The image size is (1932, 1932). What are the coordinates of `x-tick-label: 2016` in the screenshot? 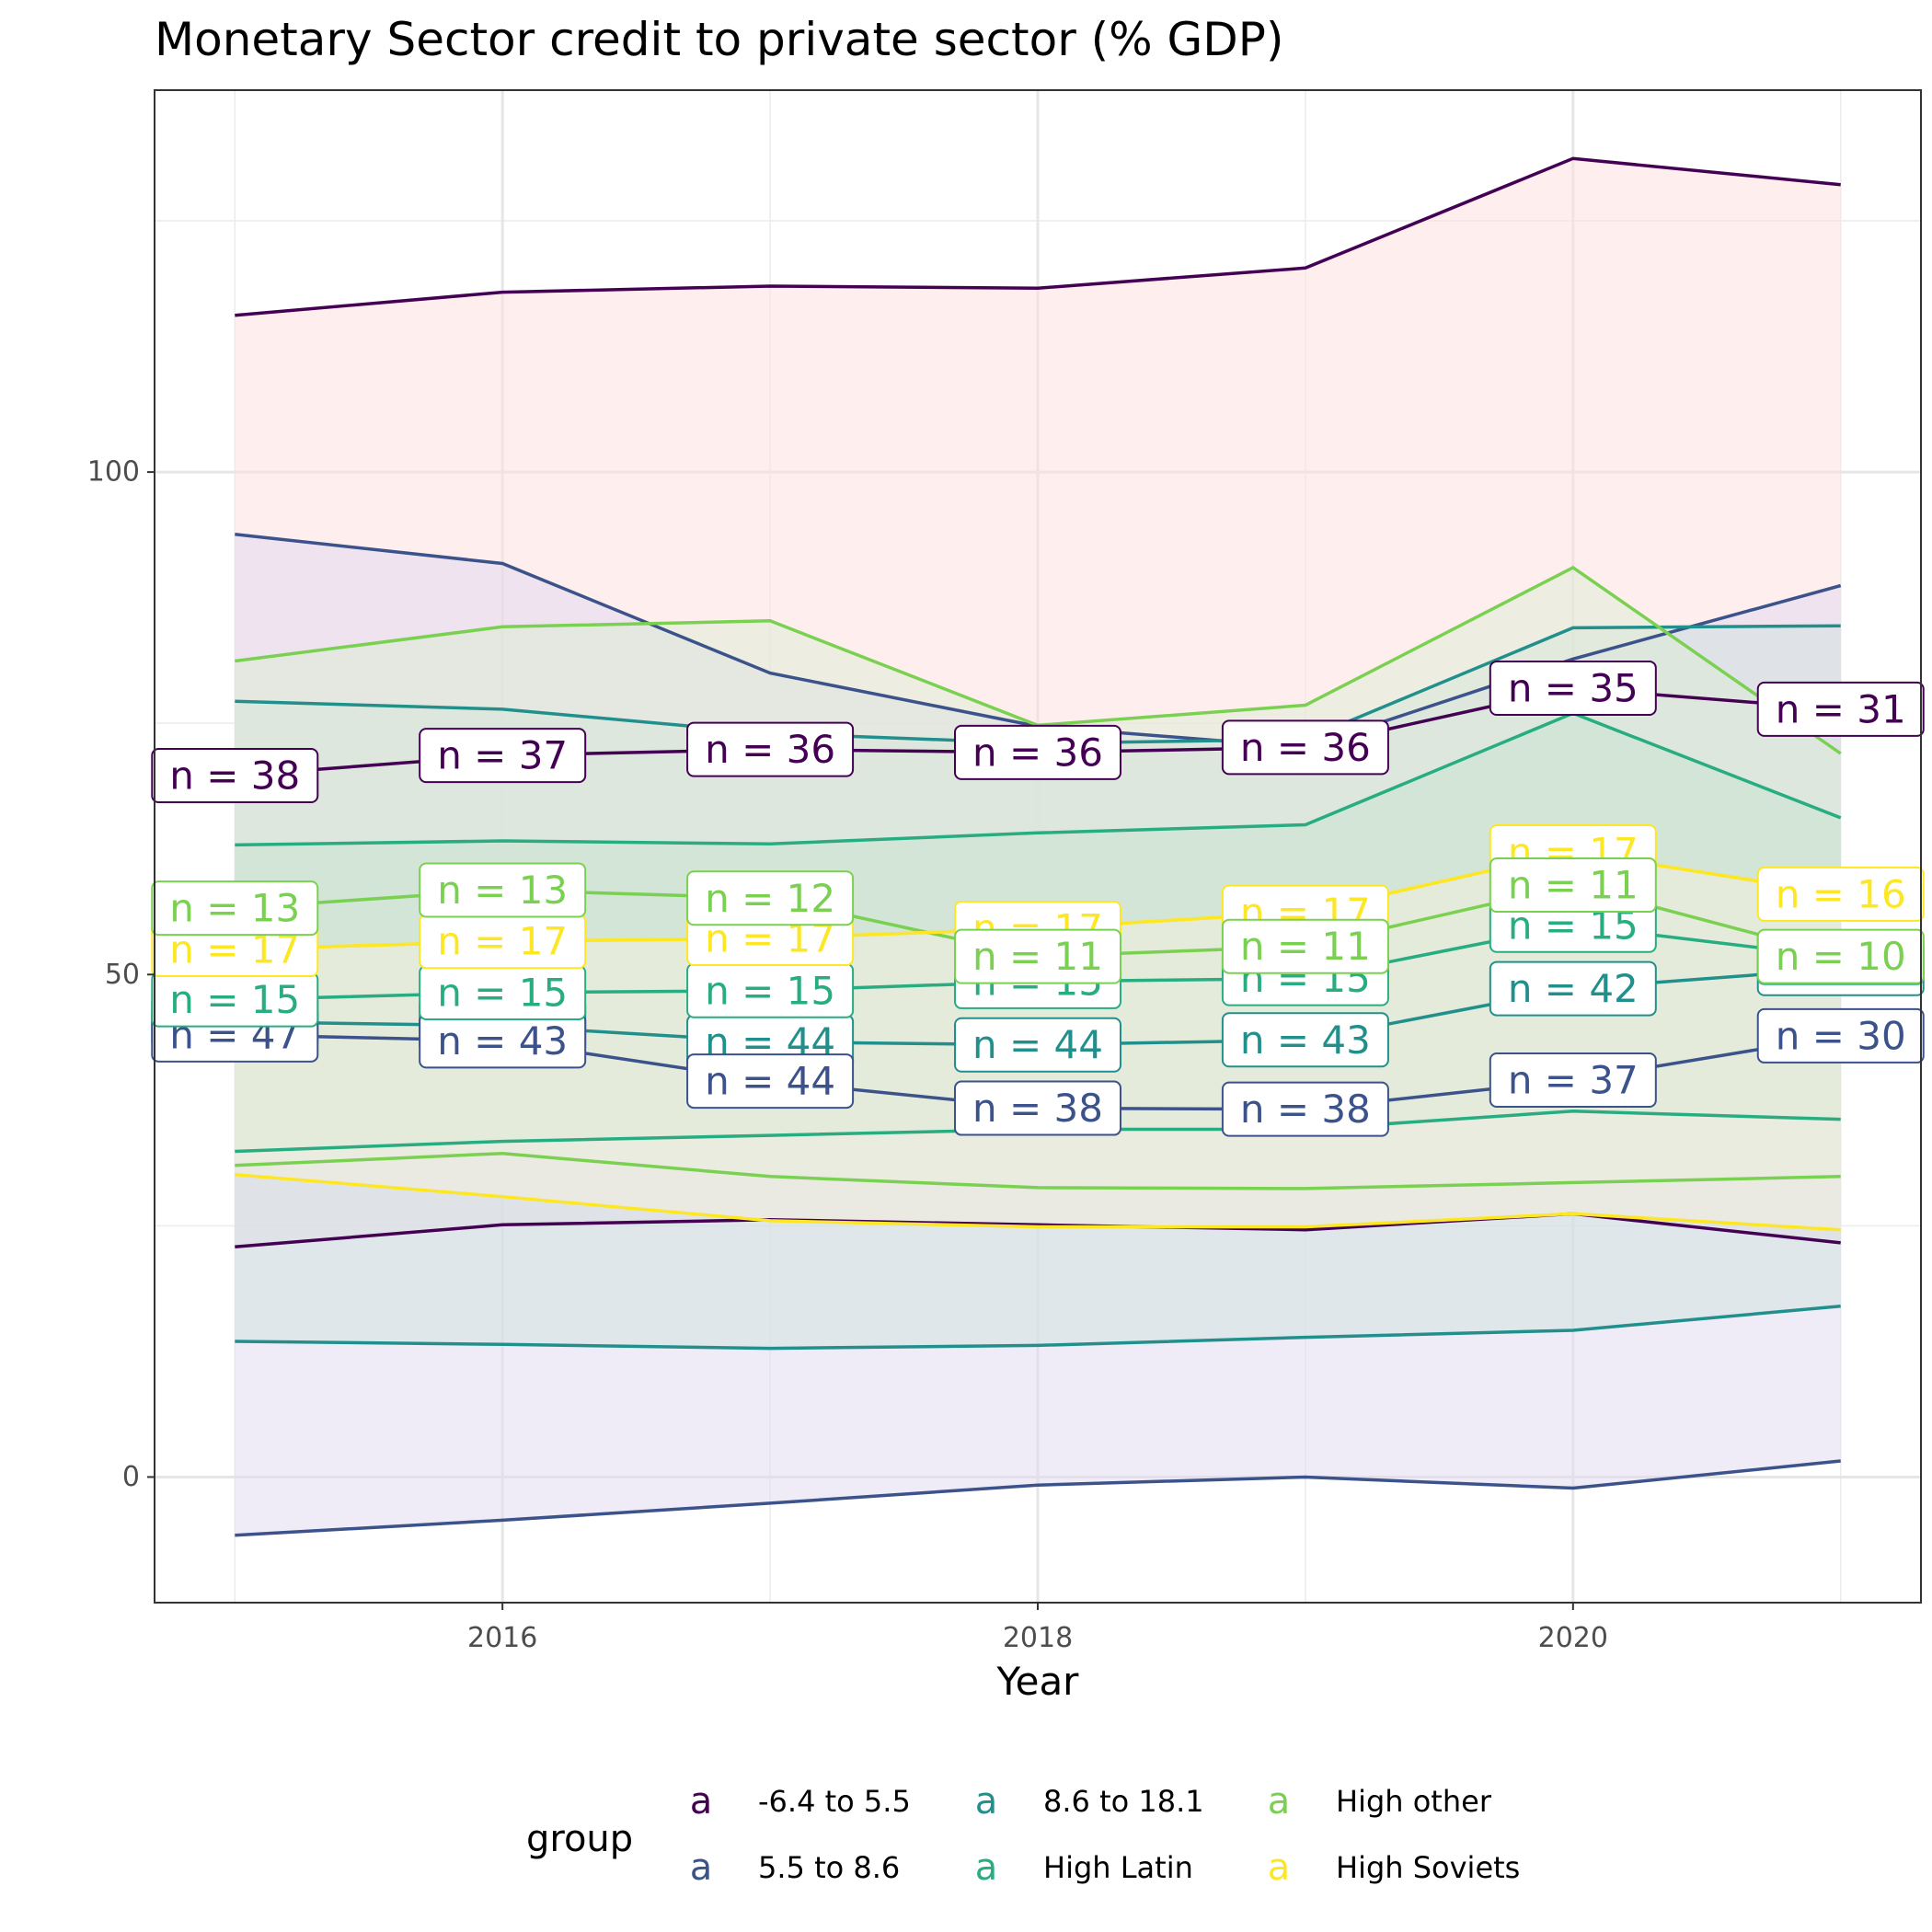 It's located at (502, 1638).